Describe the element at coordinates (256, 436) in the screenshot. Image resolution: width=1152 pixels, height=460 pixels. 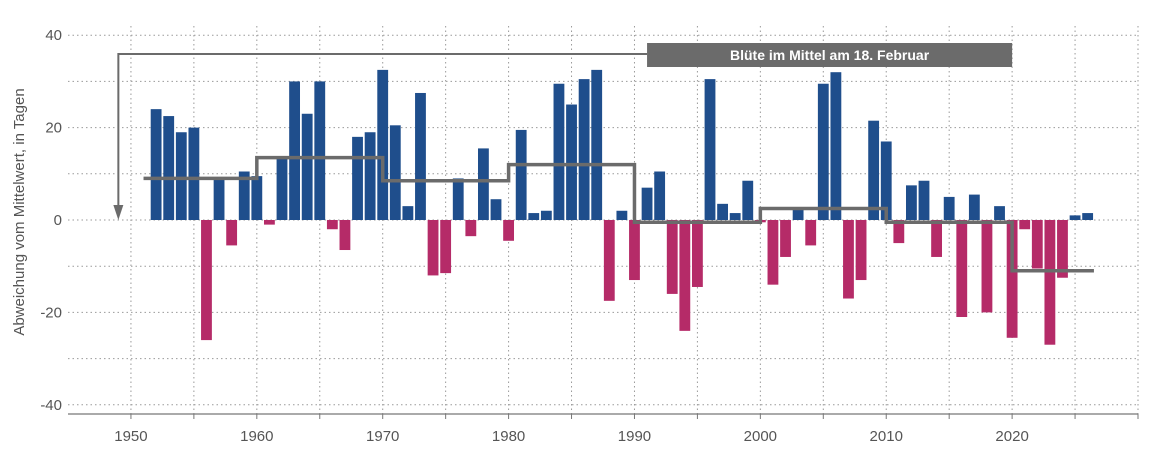
I see `x-tick-label: 1960` at that location.